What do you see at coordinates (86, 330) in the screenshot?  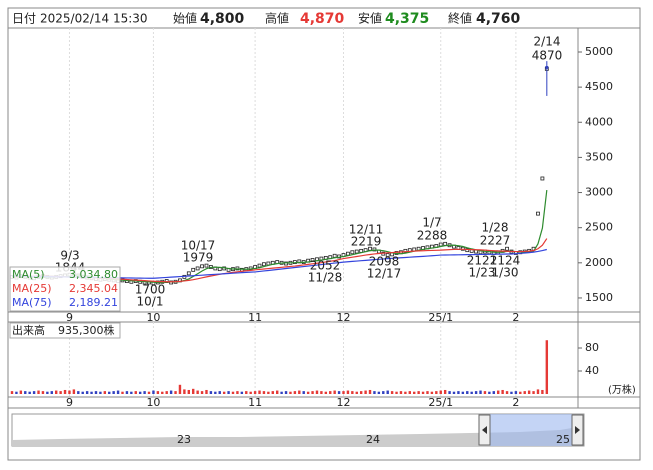 I see `volume-total: 935,300株` at bounding box center [86, 330].